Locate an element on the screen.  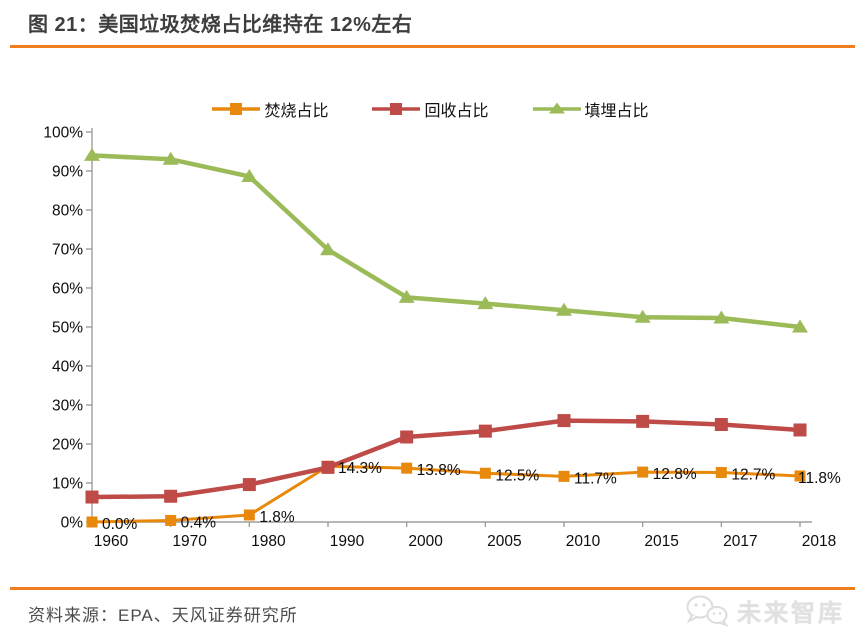
legend-label-landfill: 填埋占比 is located at coordinates (616, 111).